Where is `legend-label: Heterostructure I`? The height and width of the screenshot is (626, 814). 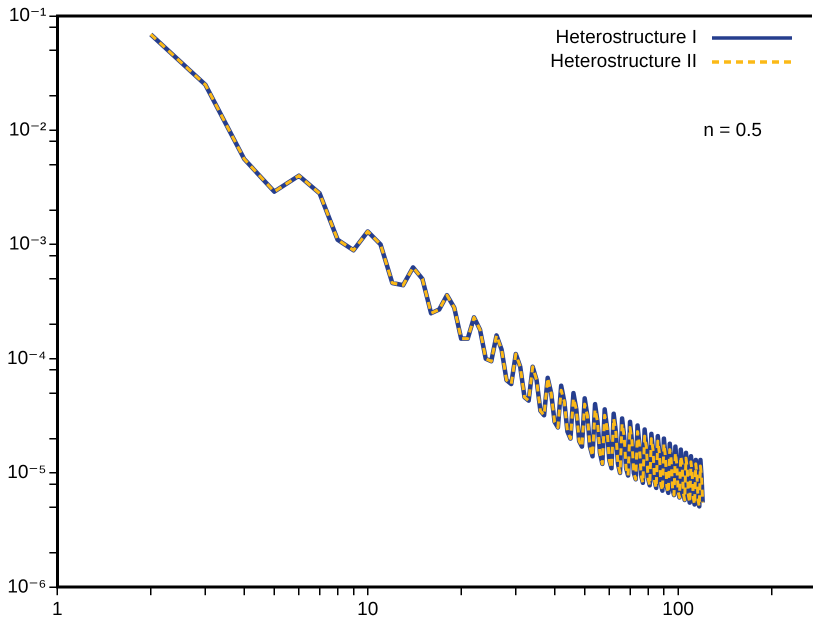 legend-label: Heterostructure I is located at coordinates (626, 37).